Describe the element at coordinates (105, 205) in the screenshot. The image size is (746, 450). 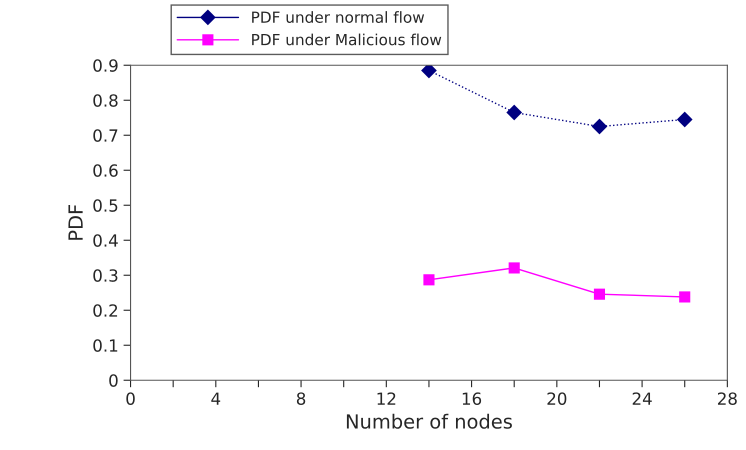
I see `y-tick-label: 0.5` at that location.